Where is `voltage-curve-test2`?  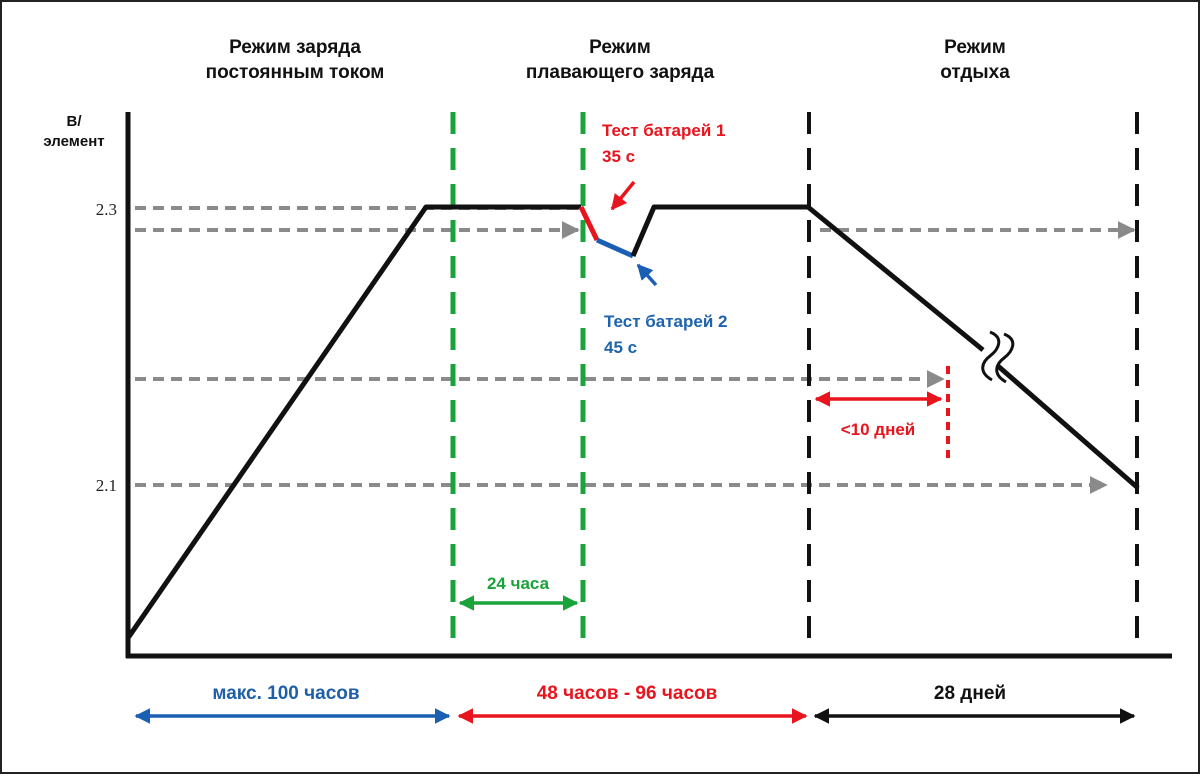
voltage-curve-test2 is located at coordinates (615, 248).